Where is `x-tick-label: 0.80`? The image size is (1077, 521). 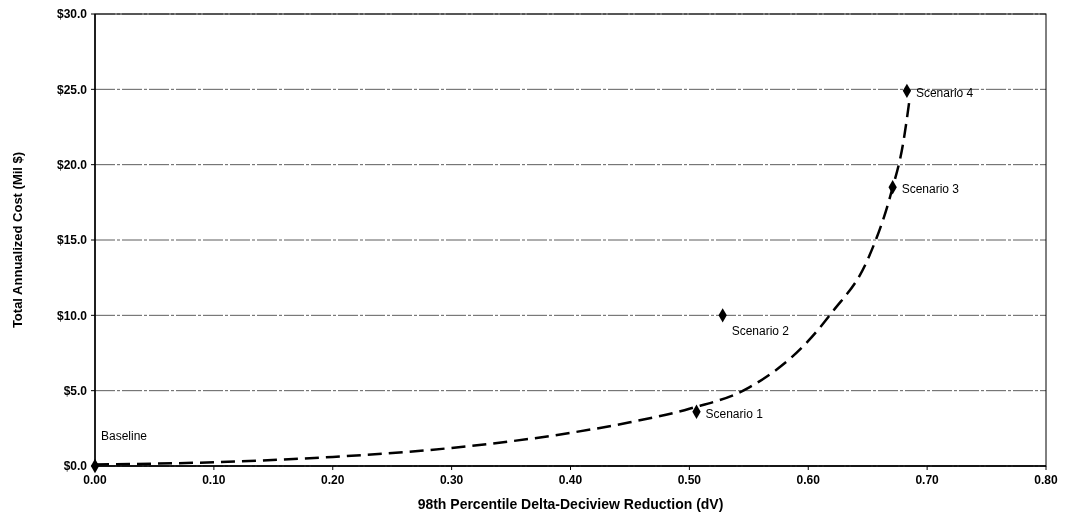
x-tick-label: 0.80 is located at coordinates (1046, 480).